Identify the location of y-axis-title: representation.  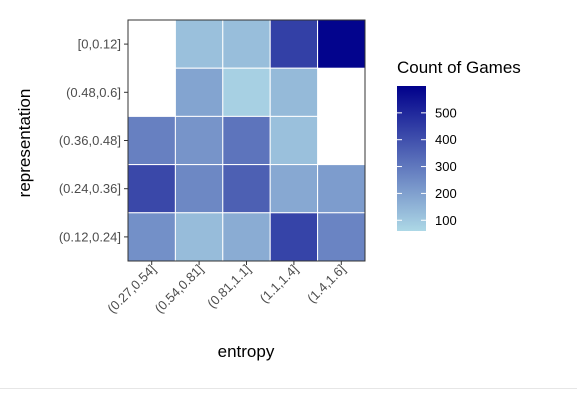
(24, 143).